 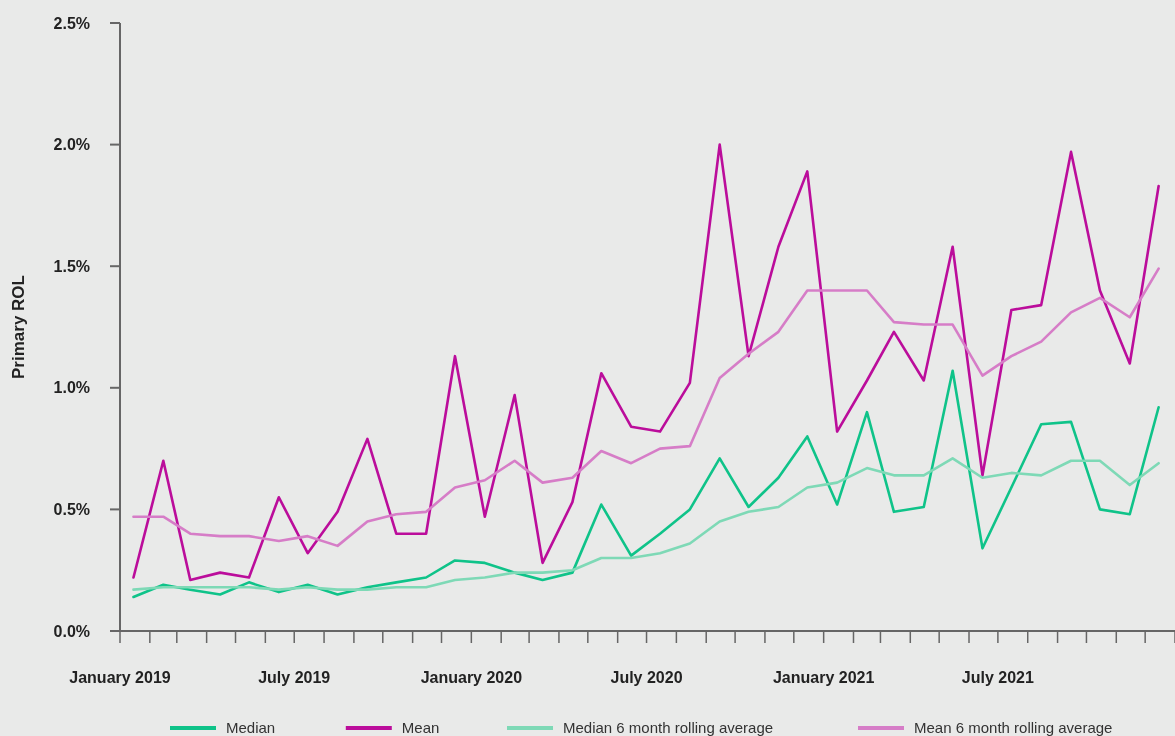 What do you see at coordinates (668, 727) in the screenshot?
I see `legend-label: Median 6 month rolling average` at bounding box center [668, 727].